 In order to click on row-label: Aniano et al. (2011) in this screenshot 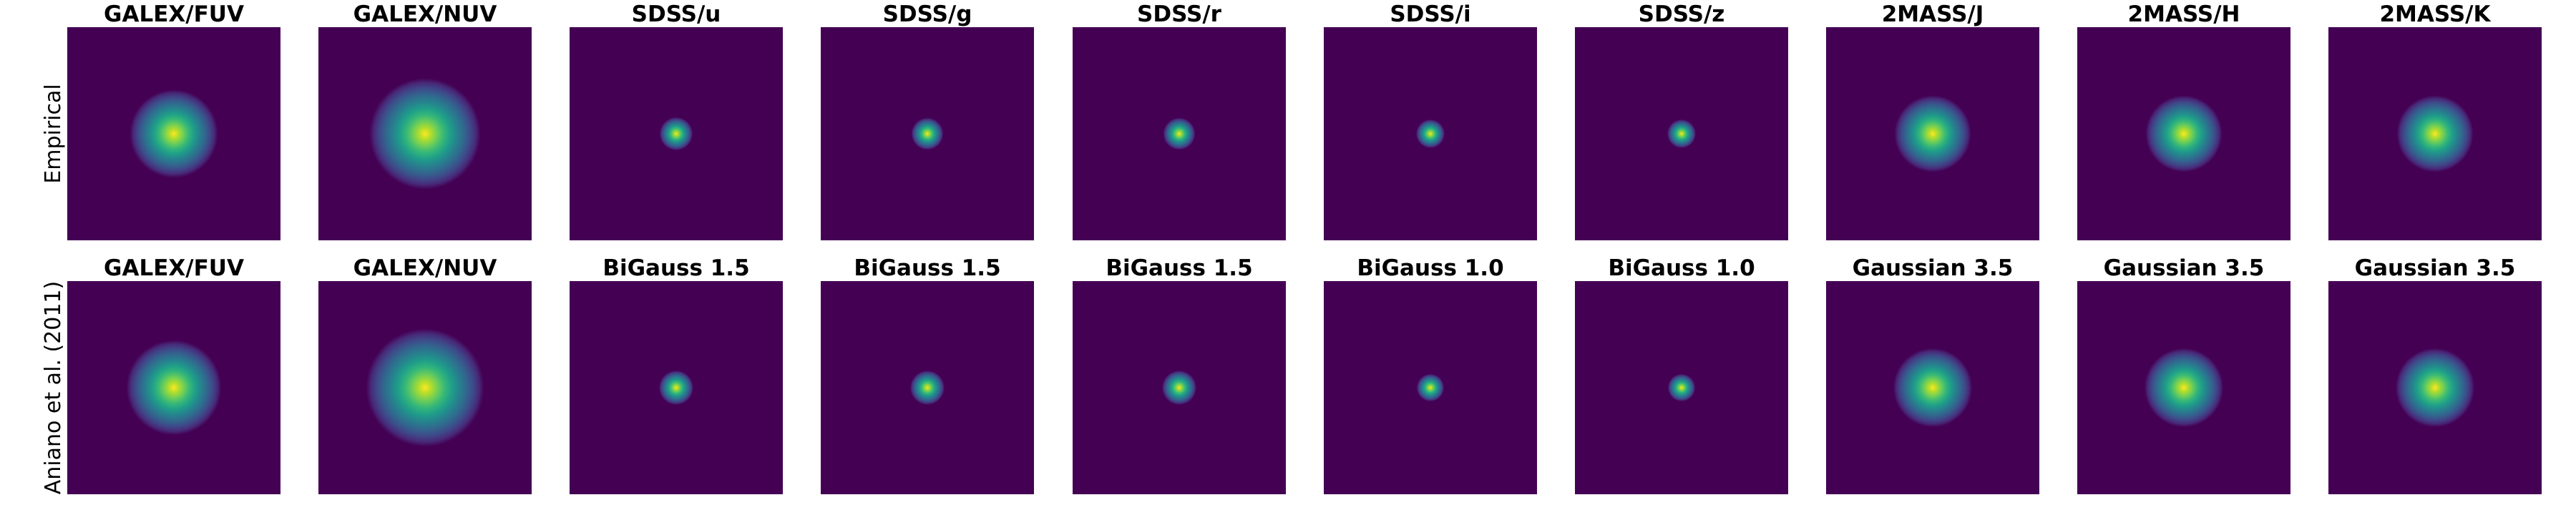, I will do `click(53, 387)`.